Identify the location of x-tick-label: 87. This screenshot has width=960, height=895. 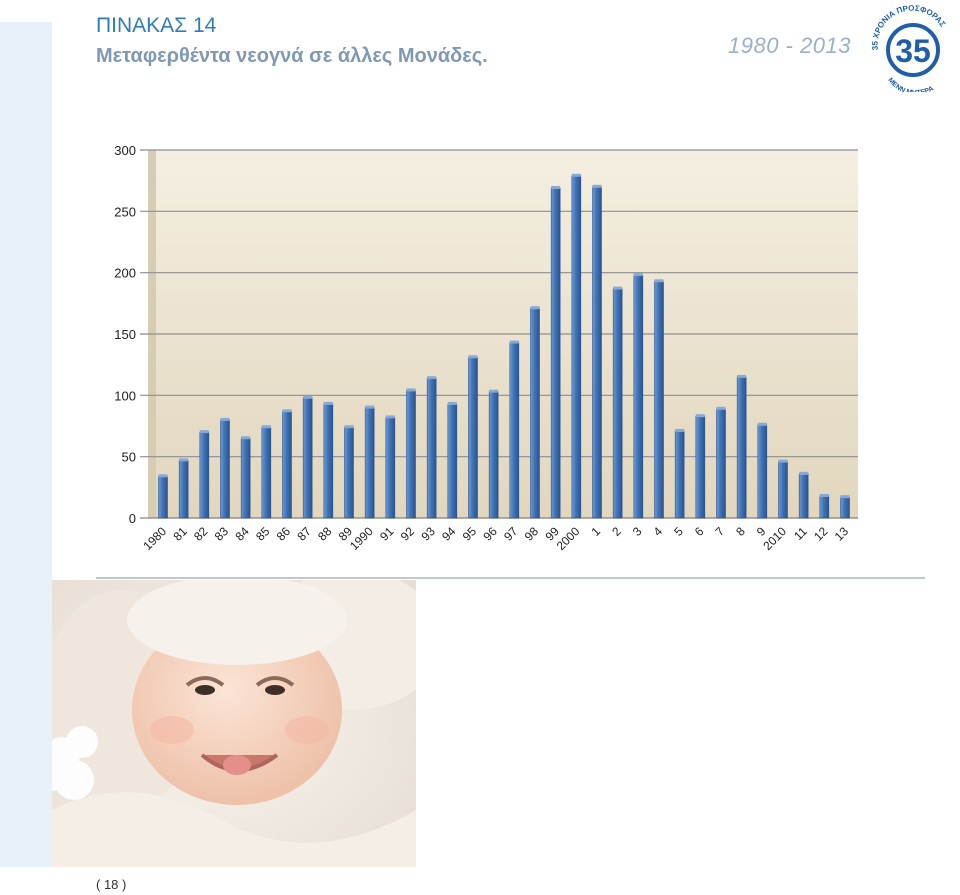
(304, 534).